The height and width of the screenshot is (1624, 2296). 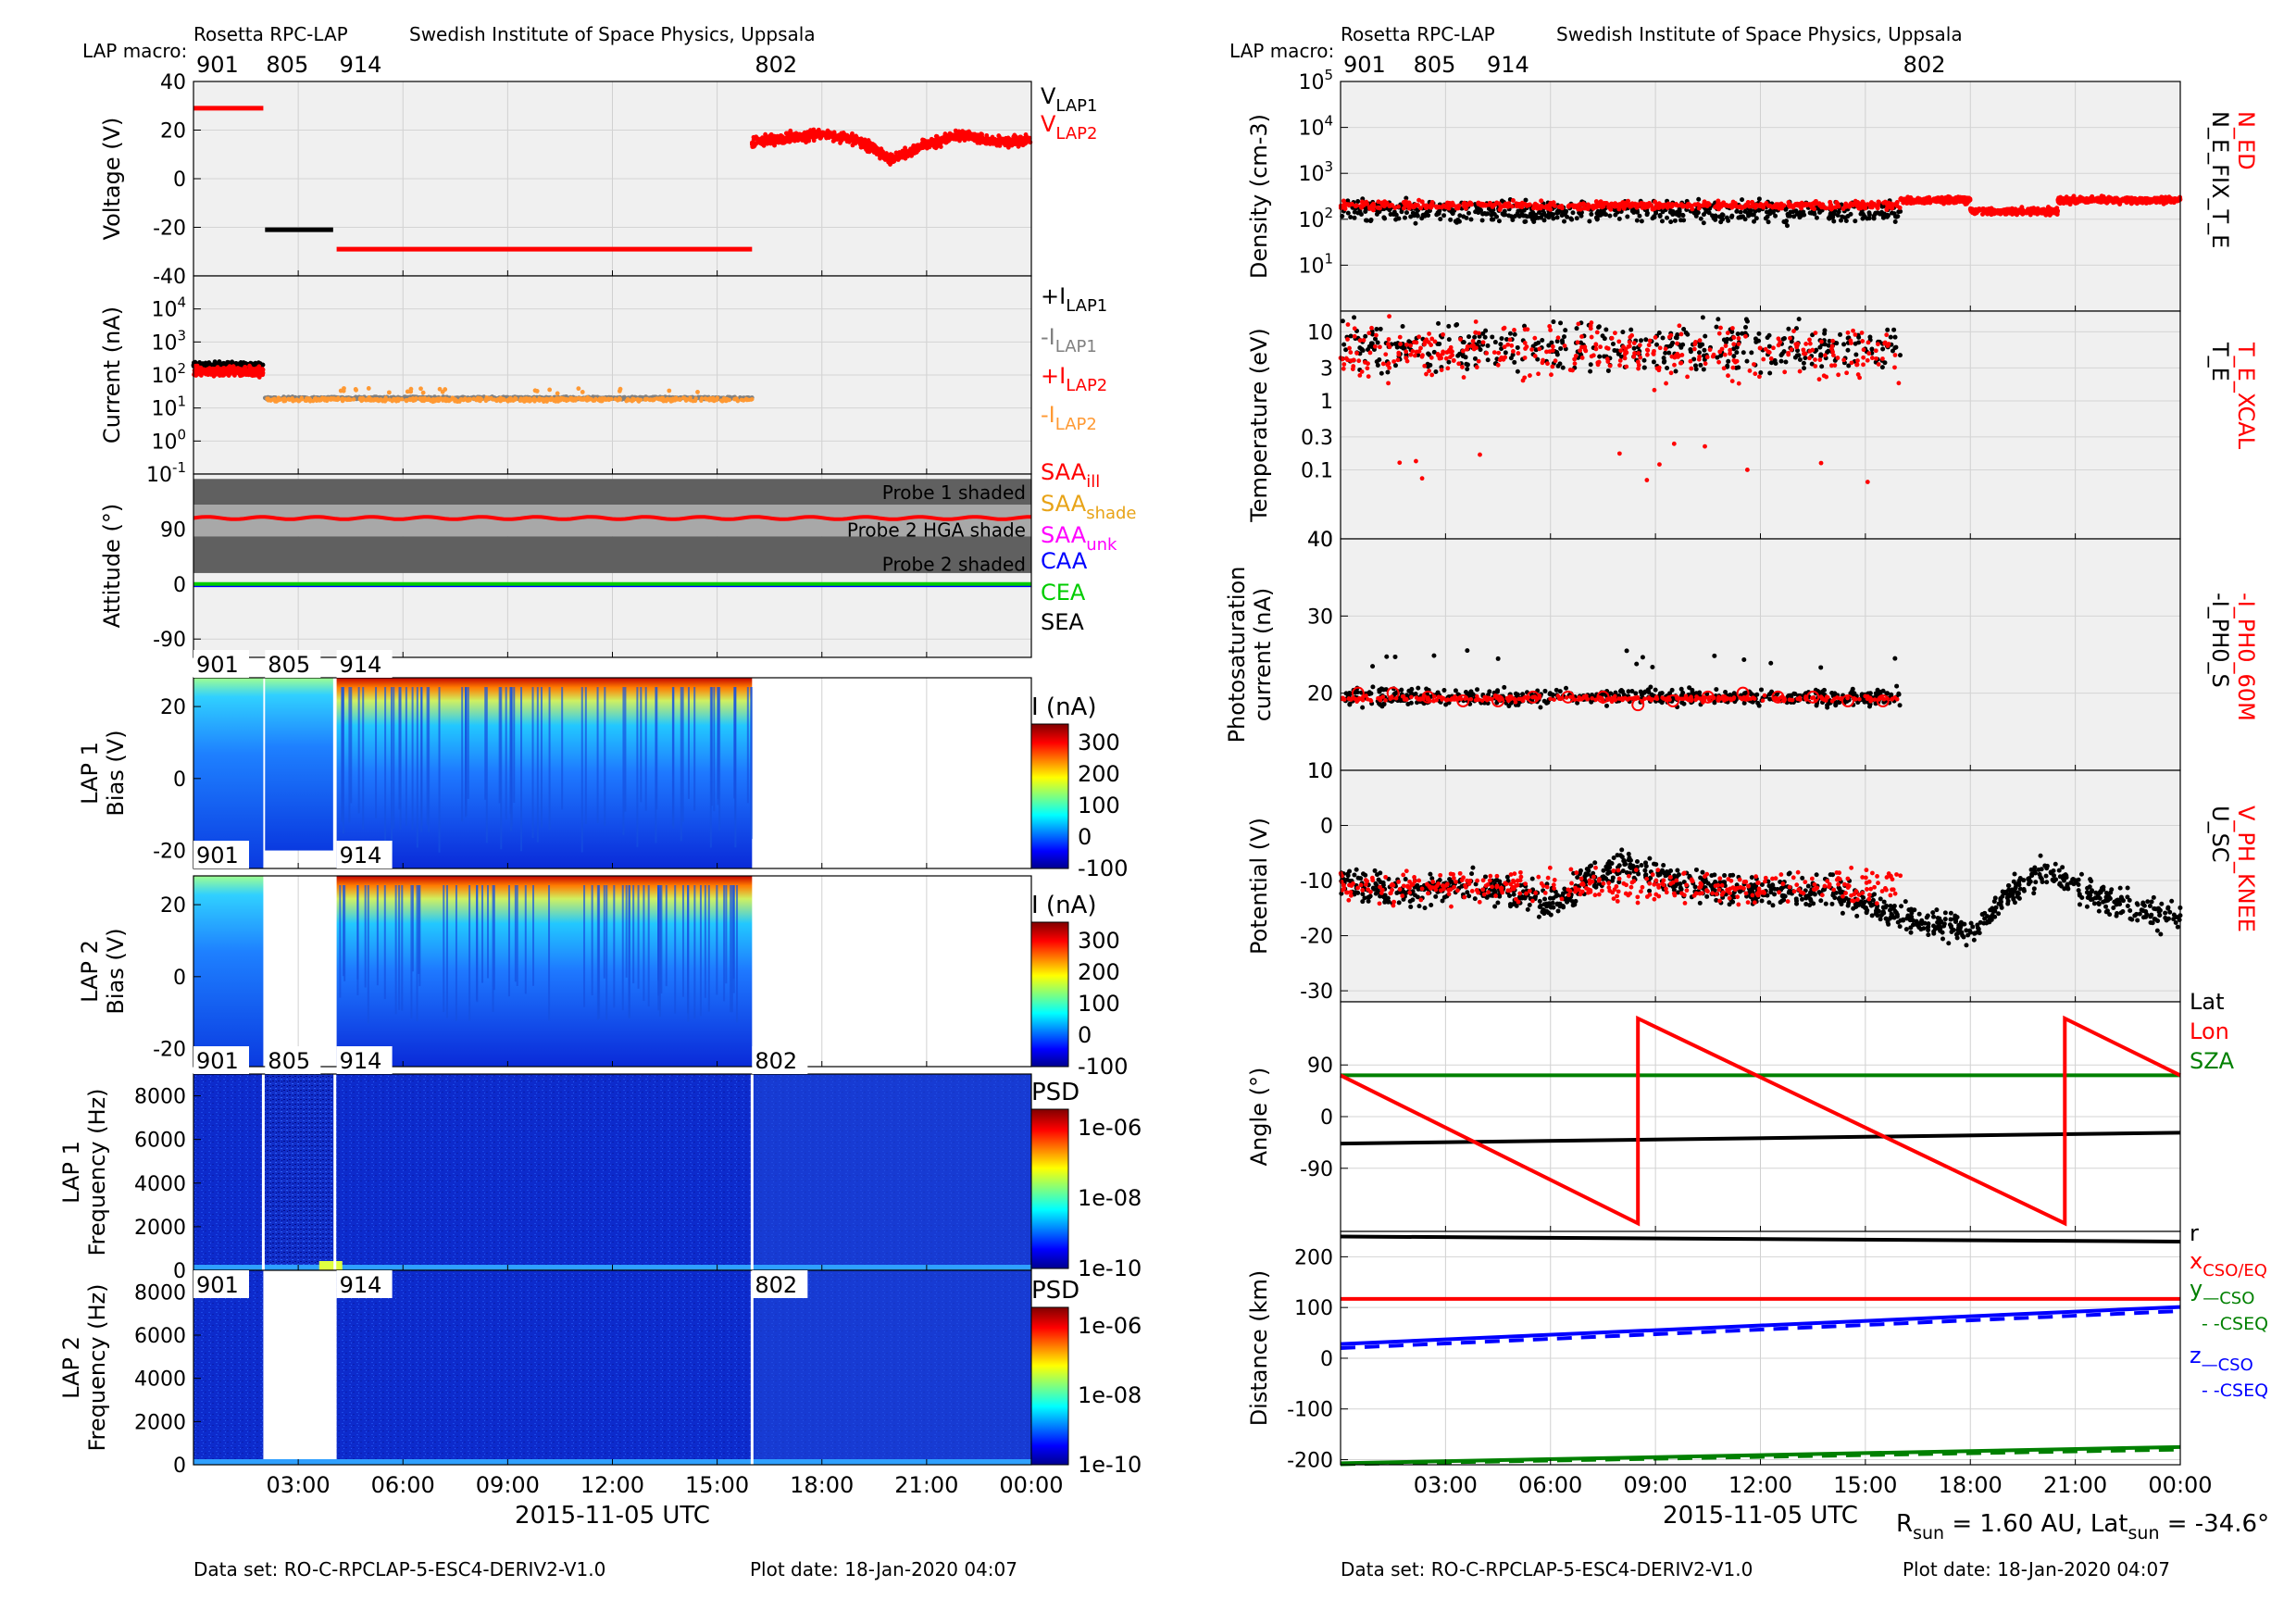 What do you see at coordinates (173, 906) in the screenshot?
I see `y-tick-label: 20` at bounding box center [173, 906].